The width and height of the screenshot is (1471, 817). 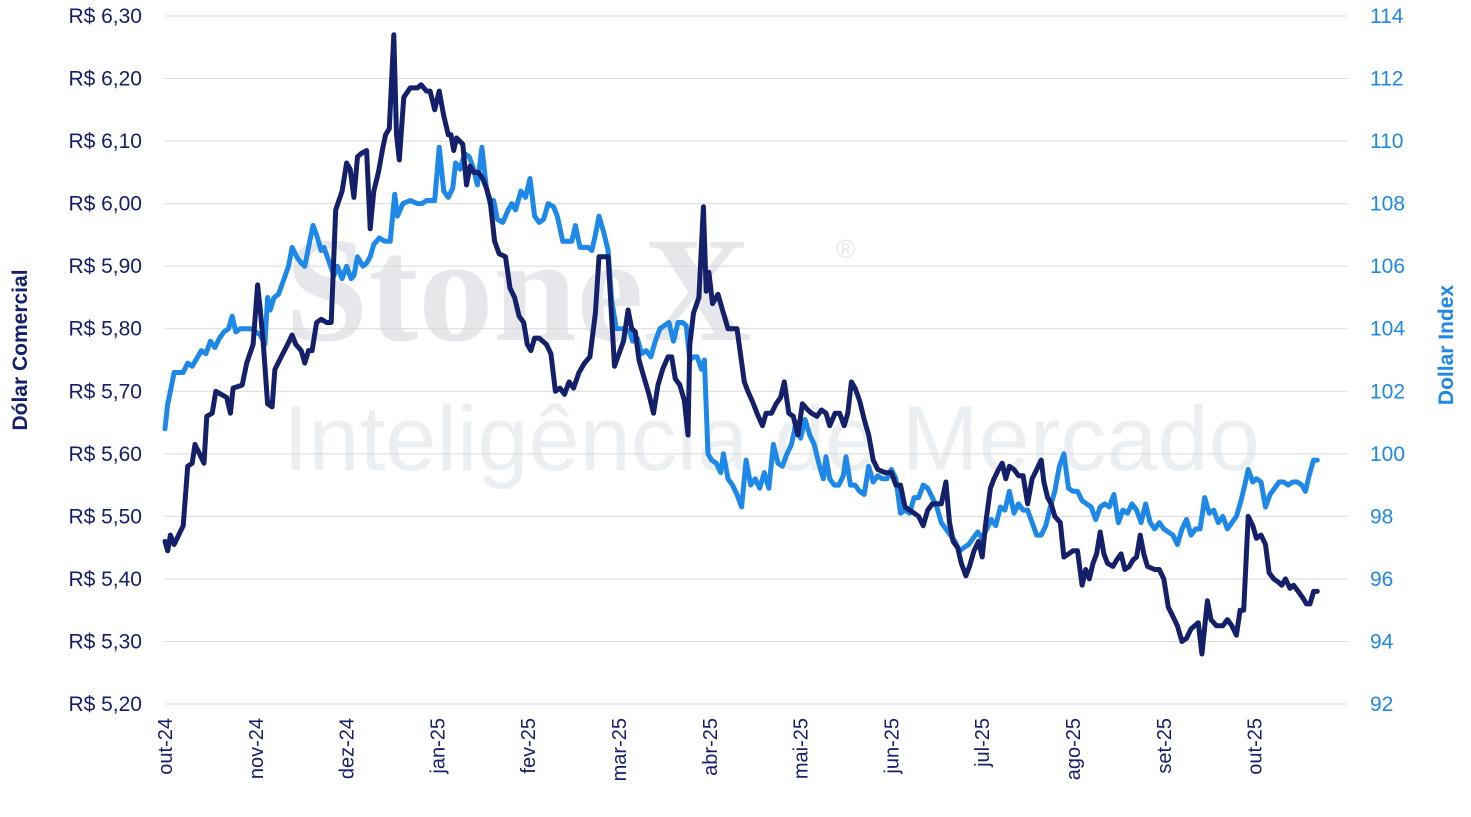 What do you see at coordinates (1382, 641) in the screenshot?
I see `right-tick-label: 94` at bounding box center [1382, 641].